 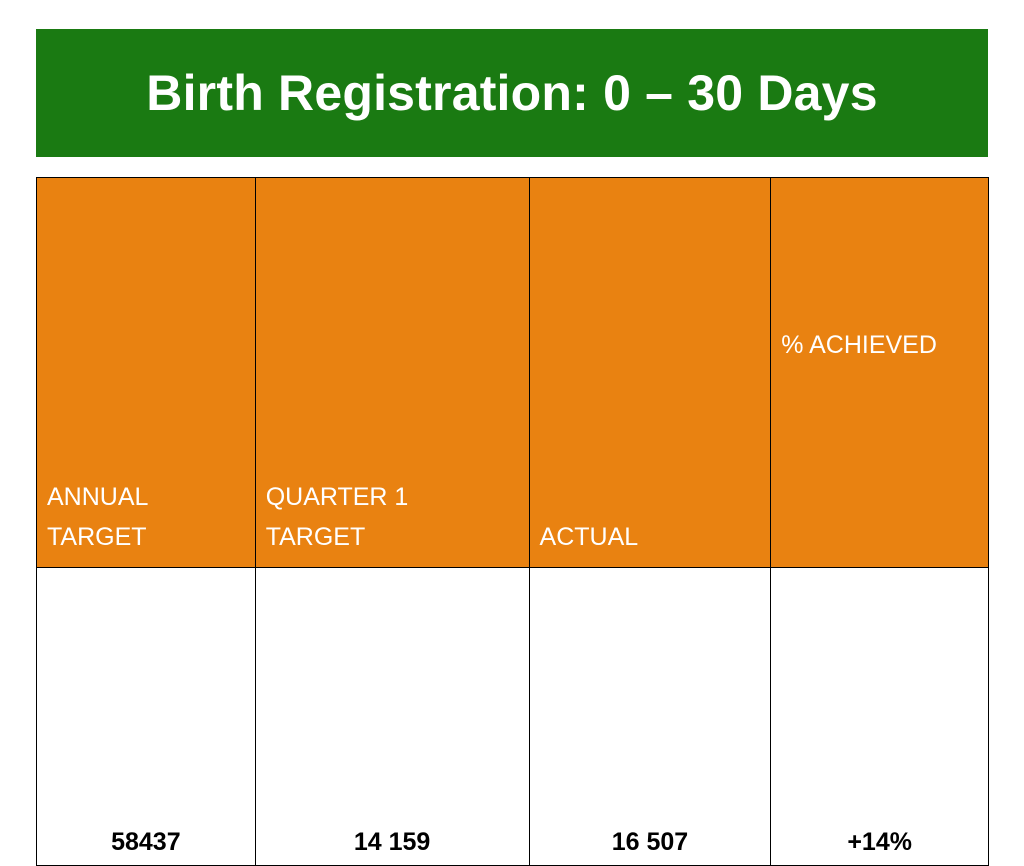 I want to click on header-actual: ACTUAL, so click(x=650, y=372).